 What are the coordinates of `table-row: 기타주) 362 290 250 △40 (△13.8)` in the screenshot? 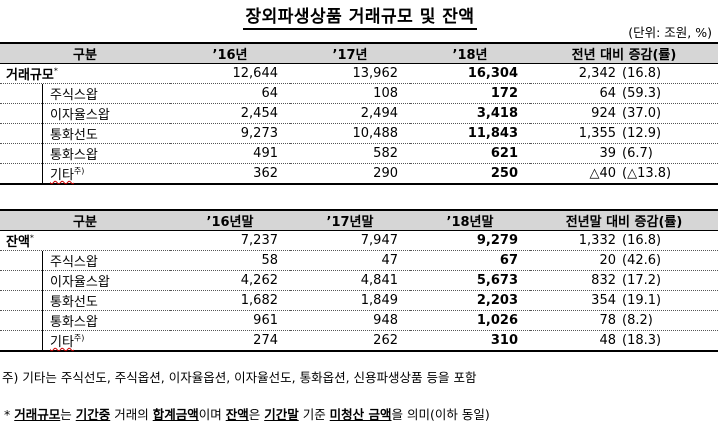 It's located at (359, 174).